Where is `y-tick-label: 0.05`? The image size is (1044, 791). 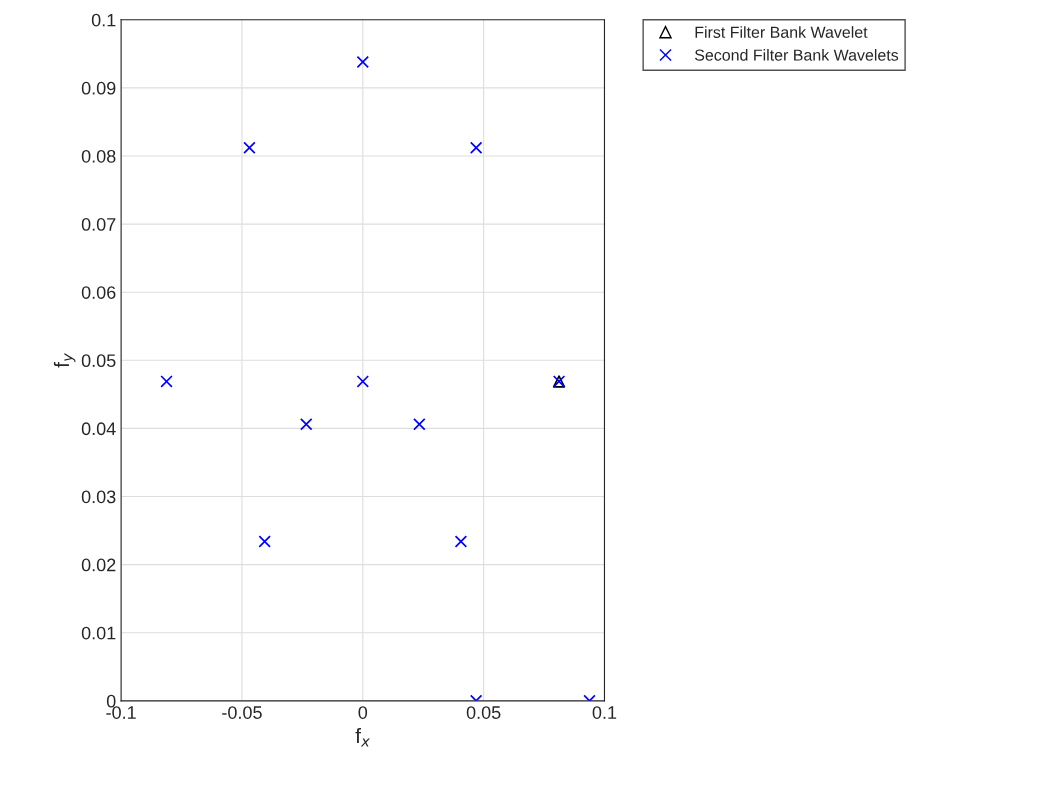
y-tick-label: 0.05 is located at coordinates (98, 361).